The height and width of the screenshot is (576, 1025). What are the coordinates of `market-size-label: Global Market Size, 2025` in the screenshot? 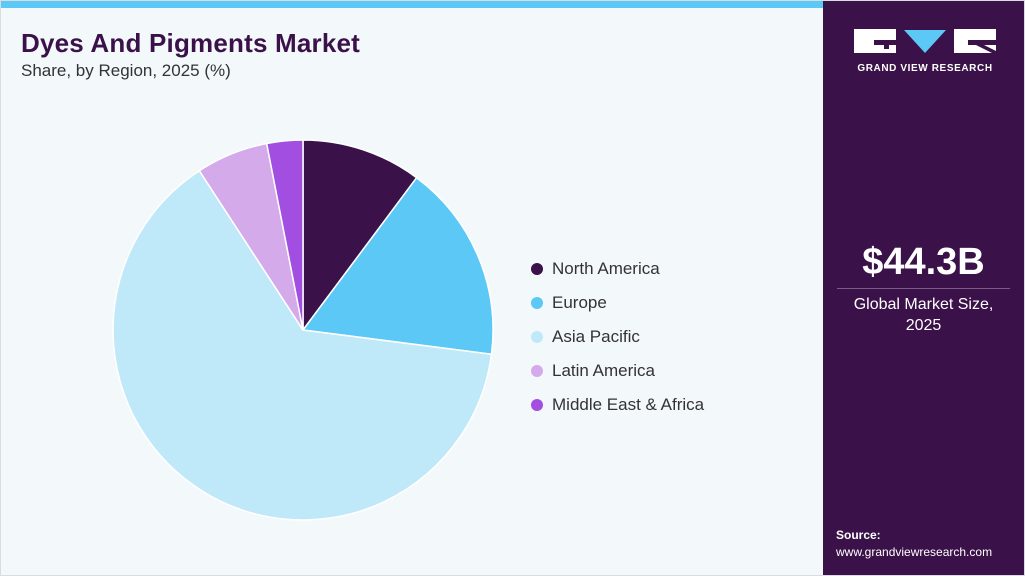 It's located at (923, 315).